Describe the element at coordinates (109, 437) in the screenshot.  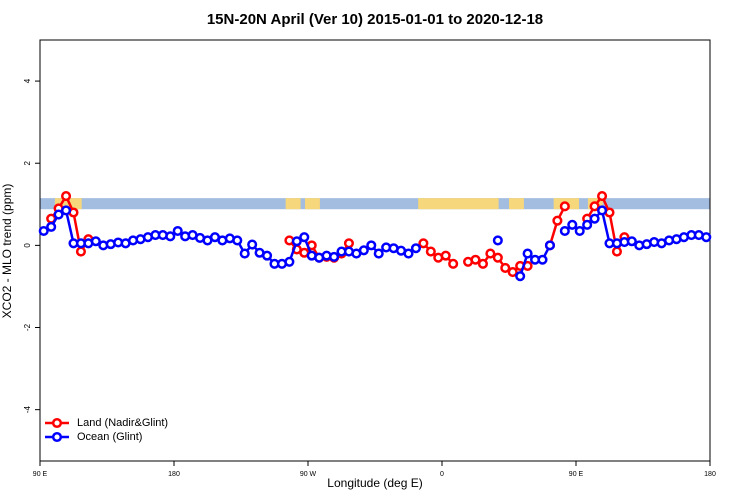
I see `legend-label: Ocean (Glint)` at that location.